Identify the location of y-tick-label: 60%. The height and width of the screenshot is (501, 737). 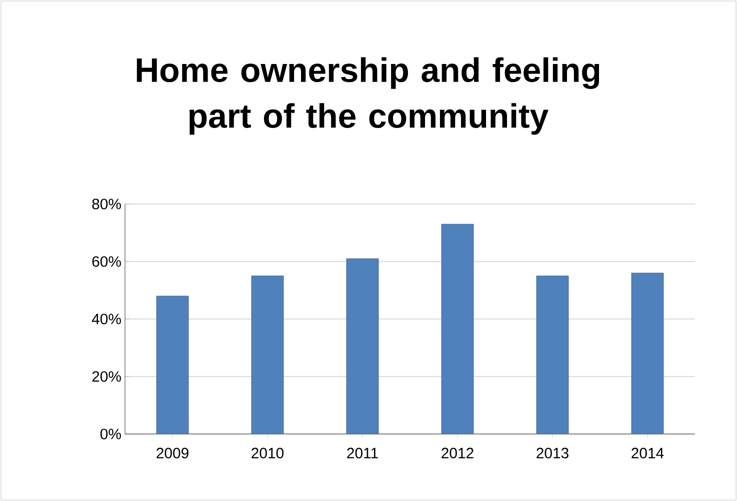
(106, 261).